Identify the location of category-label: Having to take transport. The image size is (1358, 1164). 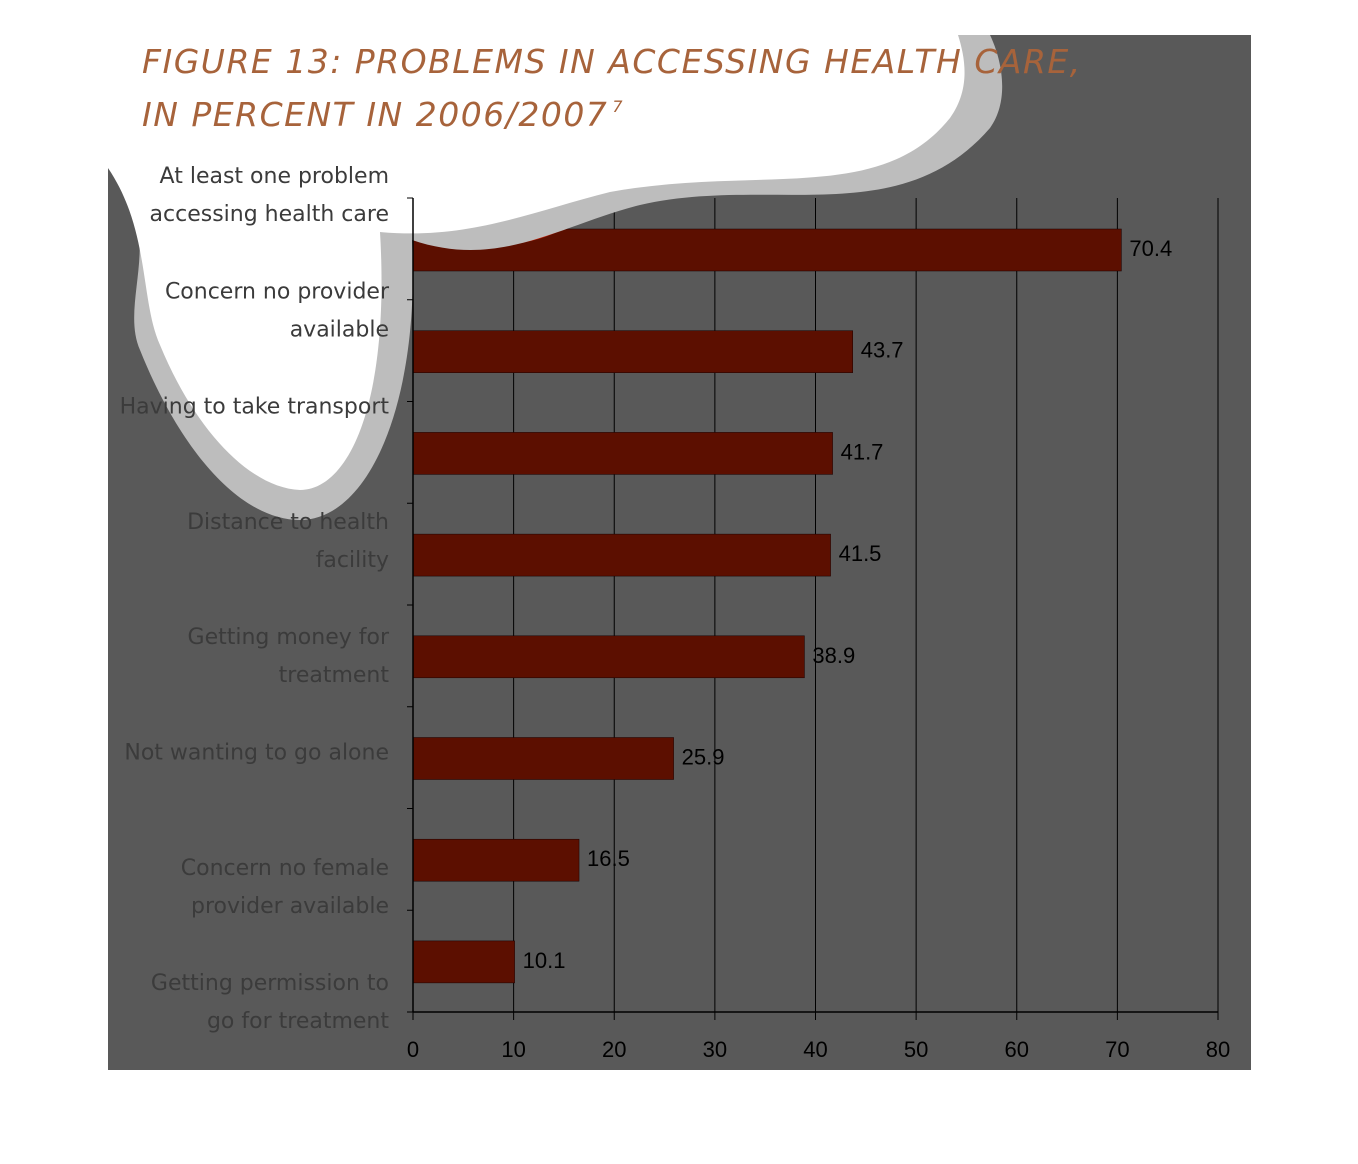
(255, 407).